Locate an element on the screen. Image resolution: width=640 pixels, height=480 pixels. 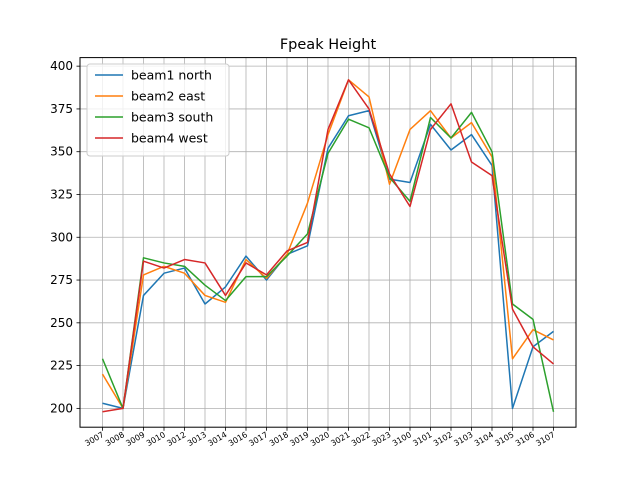
legend-box is located at coordinates (158, 110).